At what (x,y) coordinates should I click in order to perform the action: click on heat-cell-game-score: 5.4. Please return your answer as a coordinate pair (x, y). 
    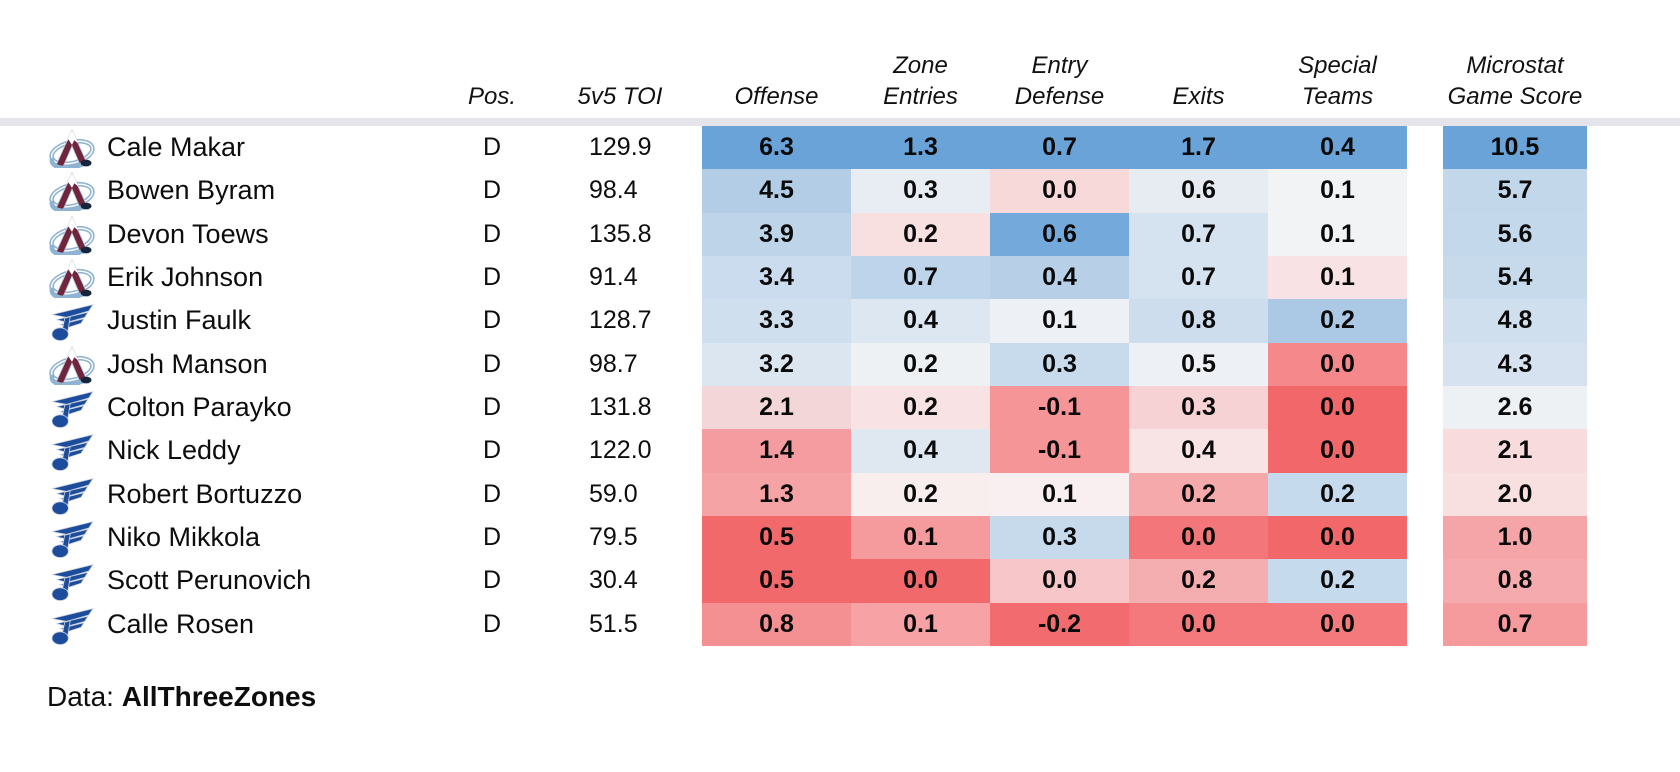
    Looking at the image, I should click on (1515, 278).